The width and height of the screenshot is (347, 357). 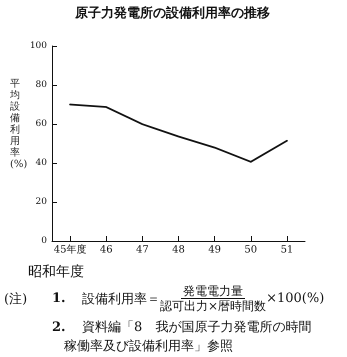 What do you see at coordinates (178, 133) in the screenshot?
I see `line-series` at bounding box center [178, 133].